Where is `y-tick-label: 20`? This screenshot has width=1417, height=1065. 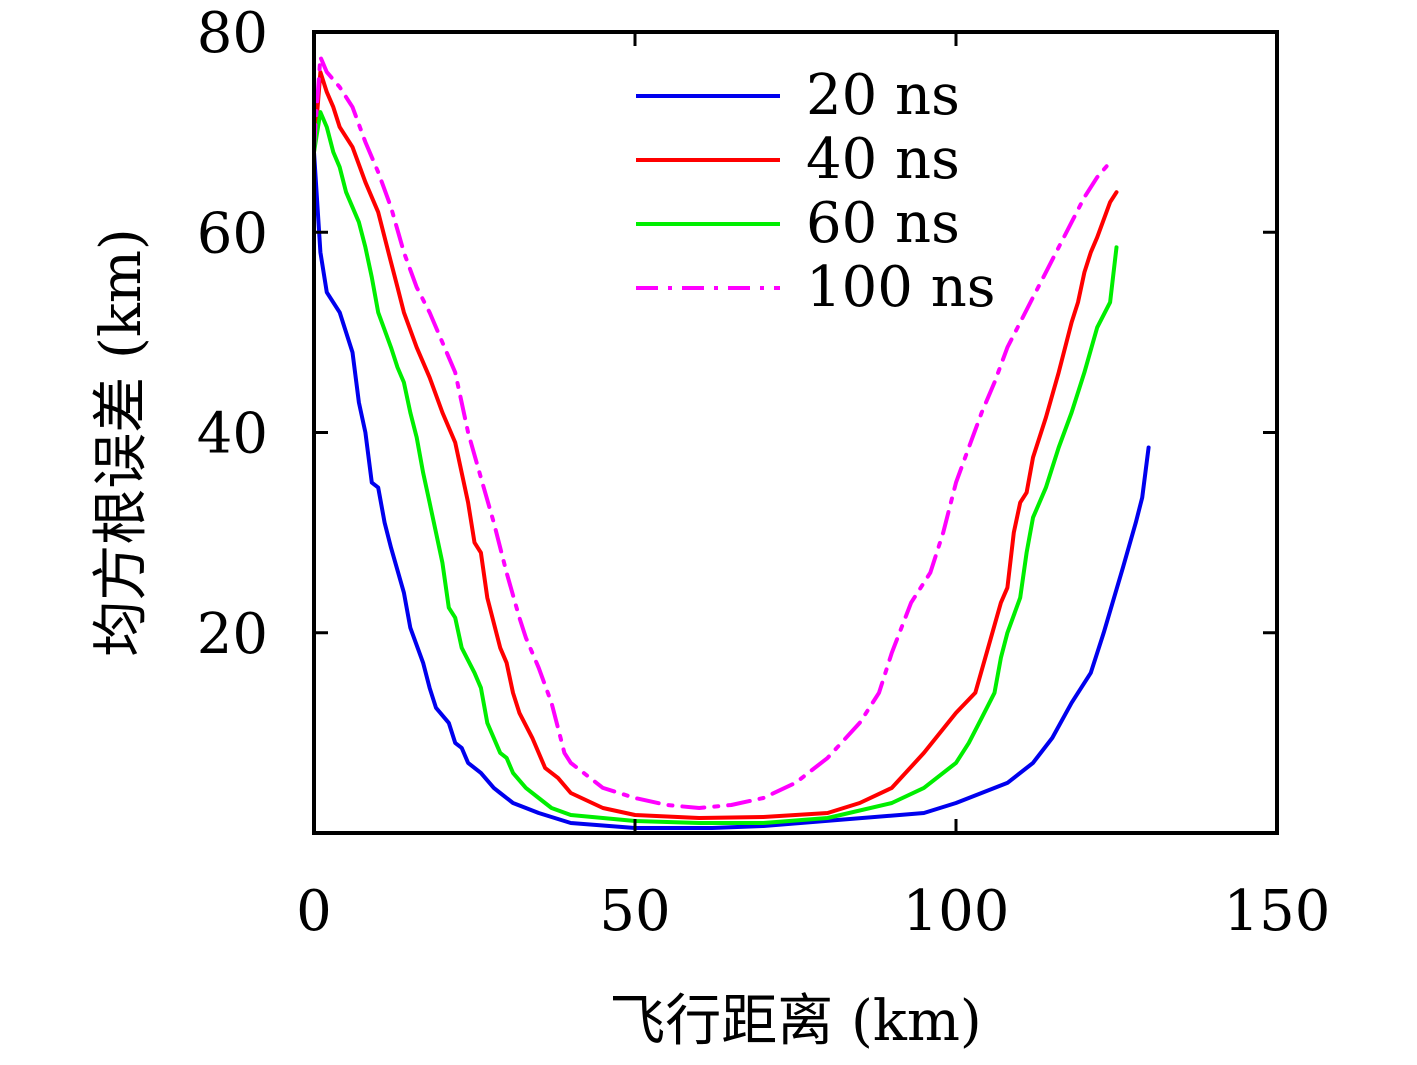
y-tick-label: 20 is located at coordinates (232, 634).